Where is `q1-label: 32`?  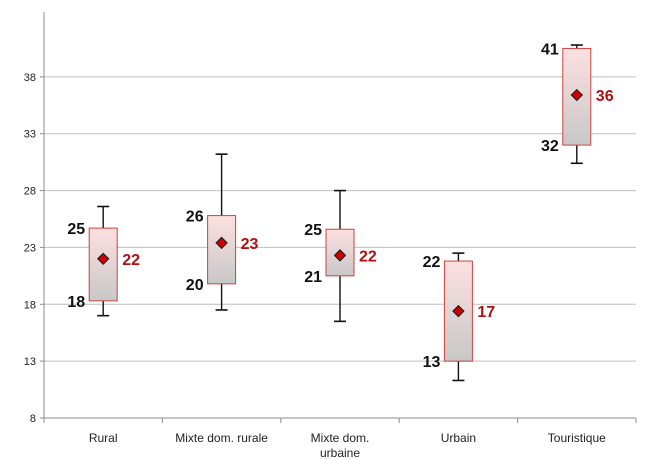 q1-label: 32 is located at coordinates (550, 146).